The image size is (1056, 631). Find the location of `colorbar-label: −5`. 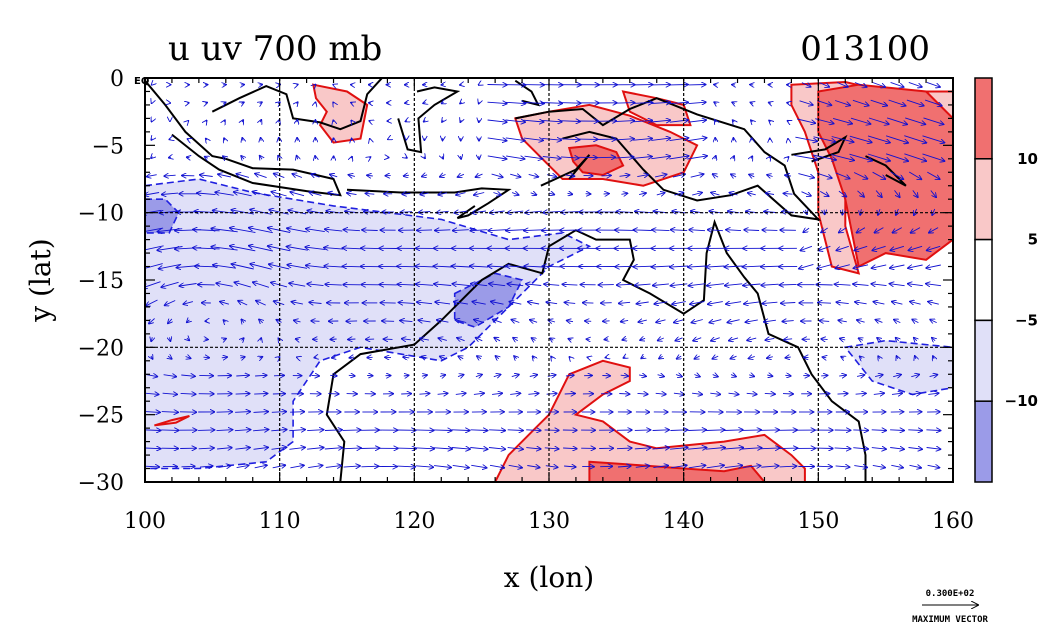

colorbar-label: −5 is located at coordinates (1026, 320).